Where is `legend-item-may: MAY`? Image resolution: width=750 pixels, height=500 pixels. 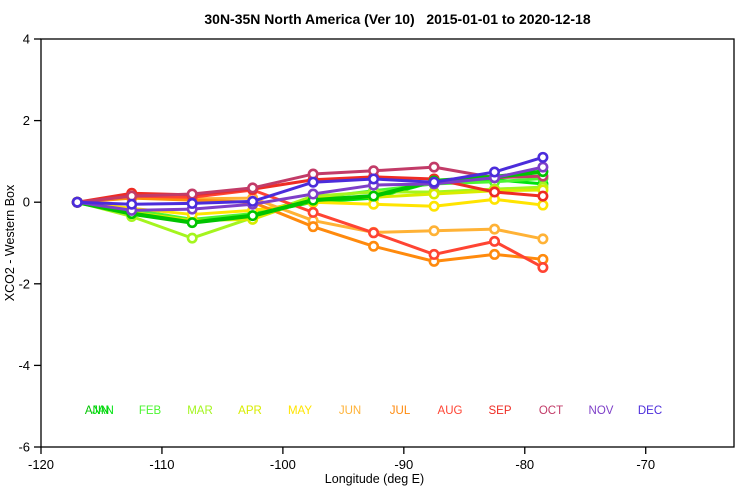
legend-item-may: MAY is located at coordinates (300, 411).